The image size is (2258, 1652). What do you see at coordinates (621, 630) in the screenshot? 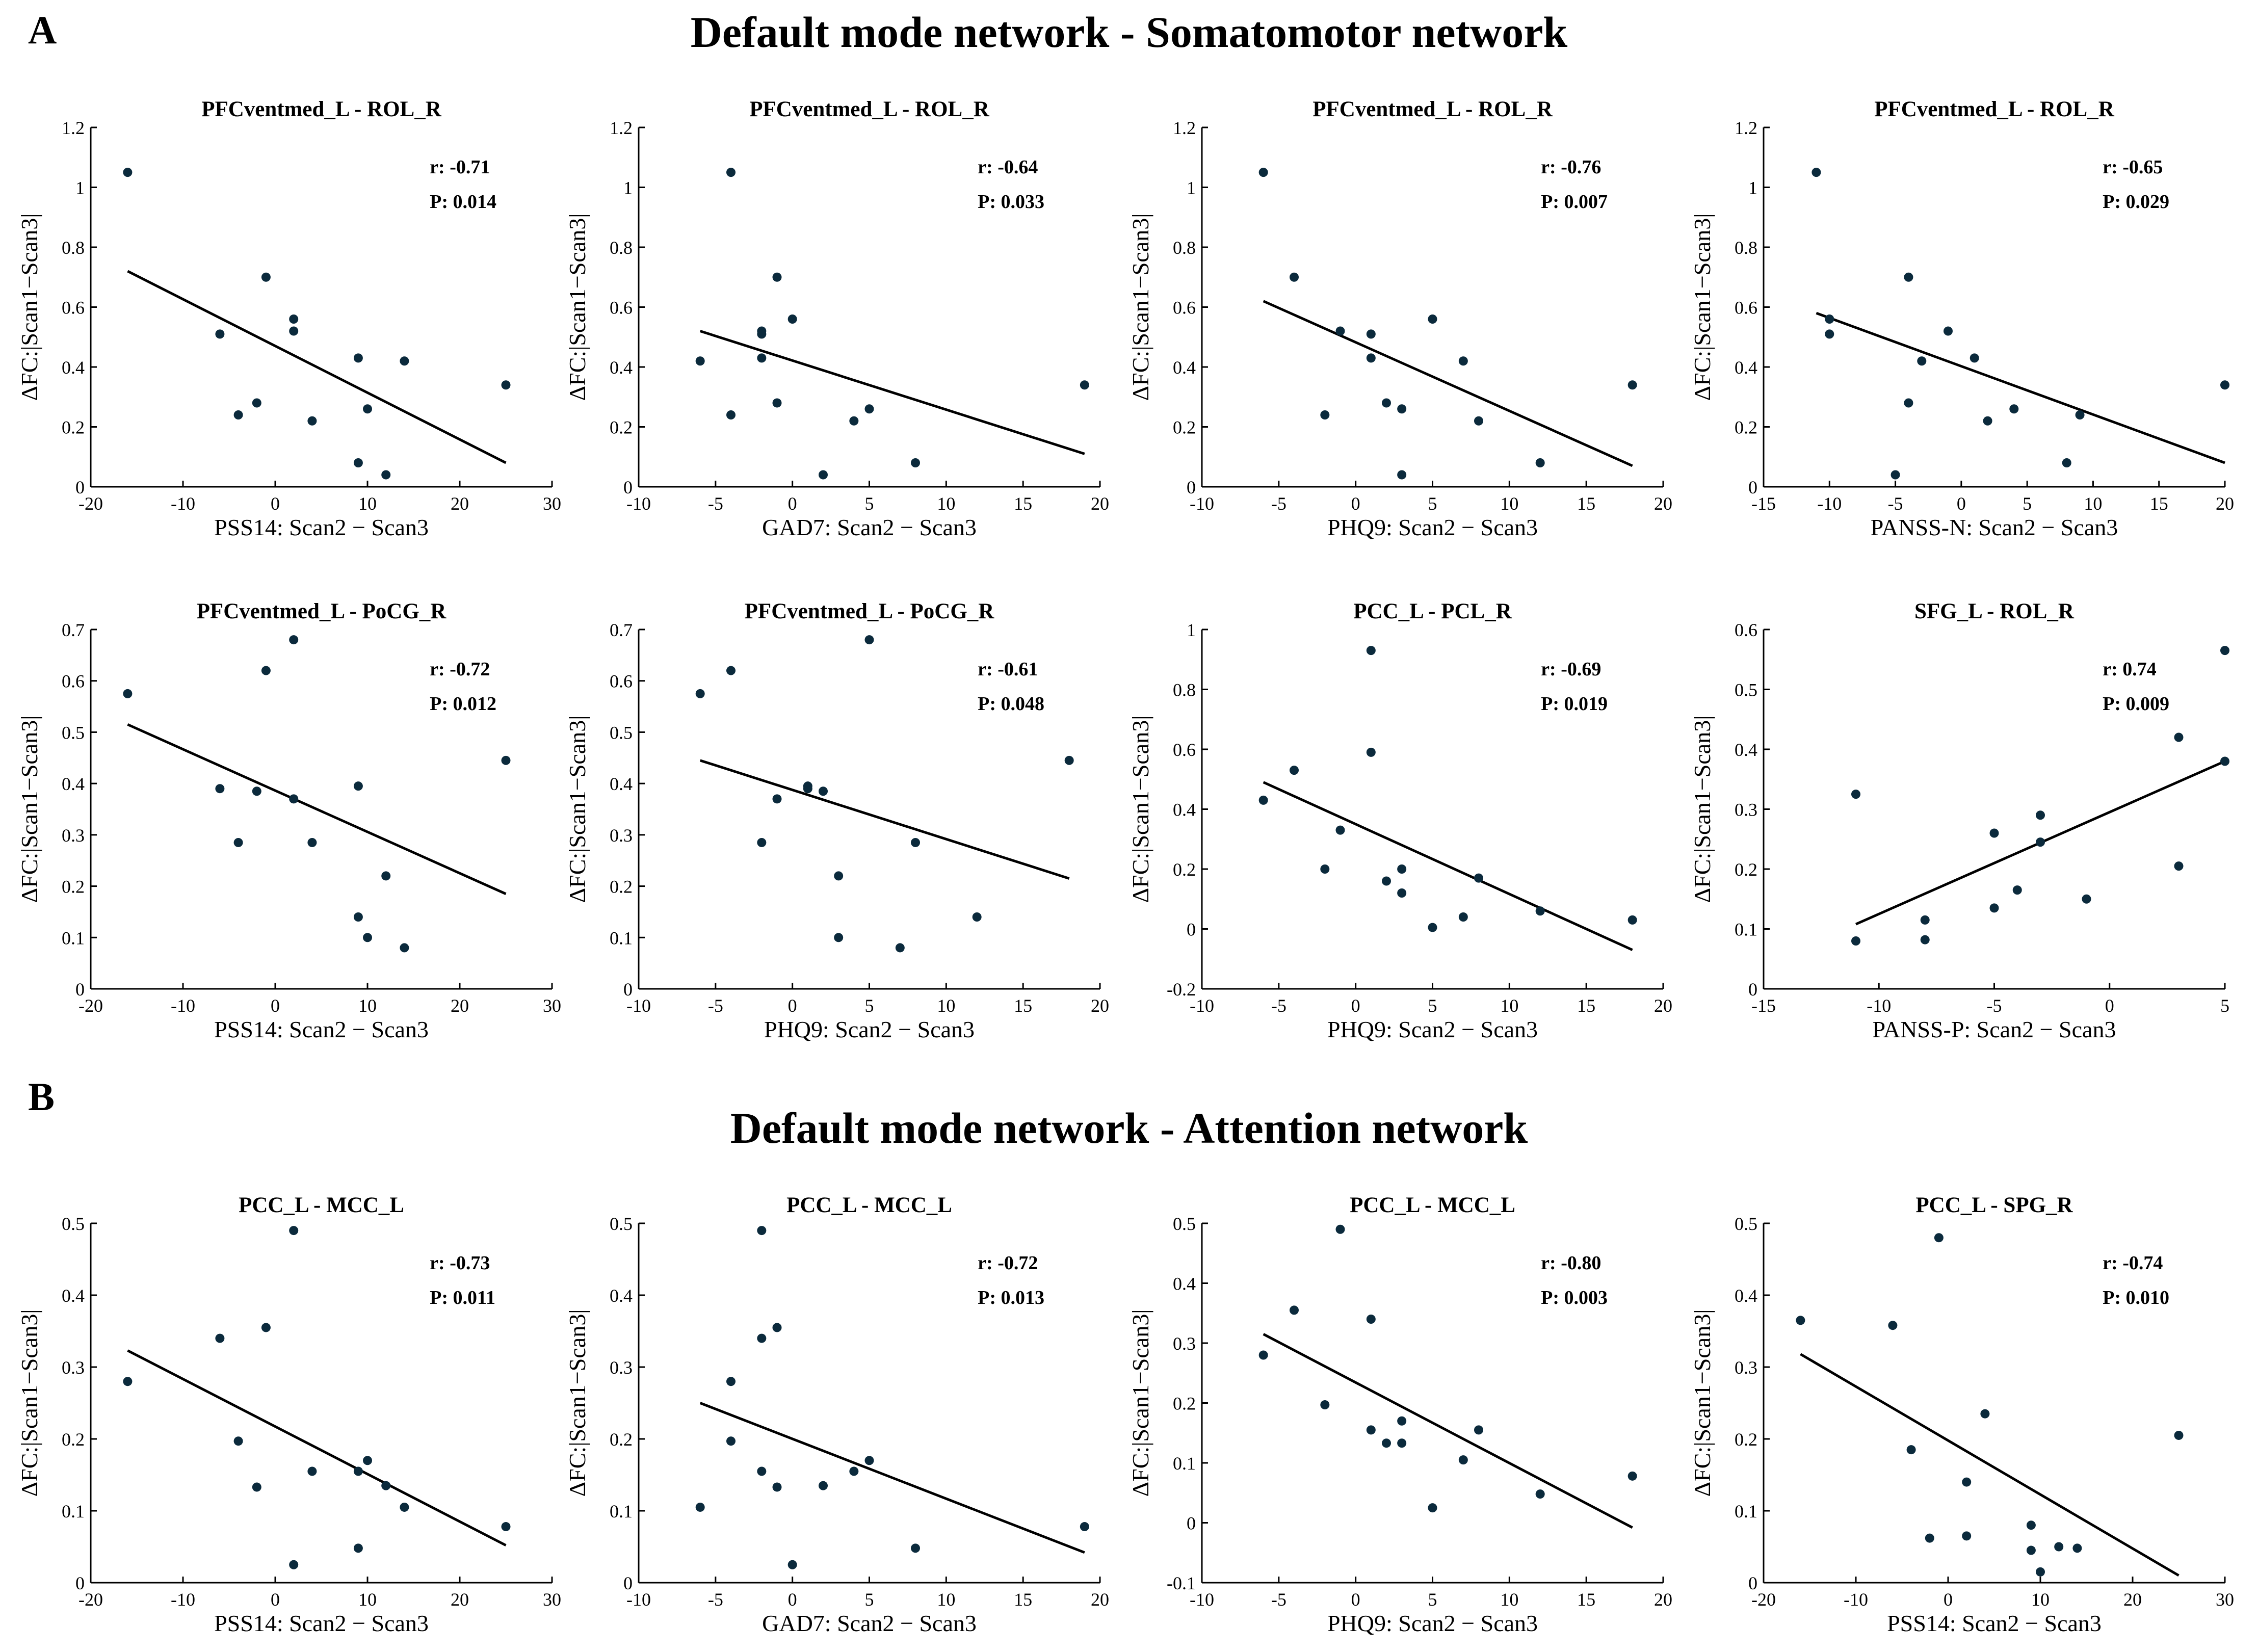
I see `y-tick-label: 0.7` at bounding box center [621, 630].